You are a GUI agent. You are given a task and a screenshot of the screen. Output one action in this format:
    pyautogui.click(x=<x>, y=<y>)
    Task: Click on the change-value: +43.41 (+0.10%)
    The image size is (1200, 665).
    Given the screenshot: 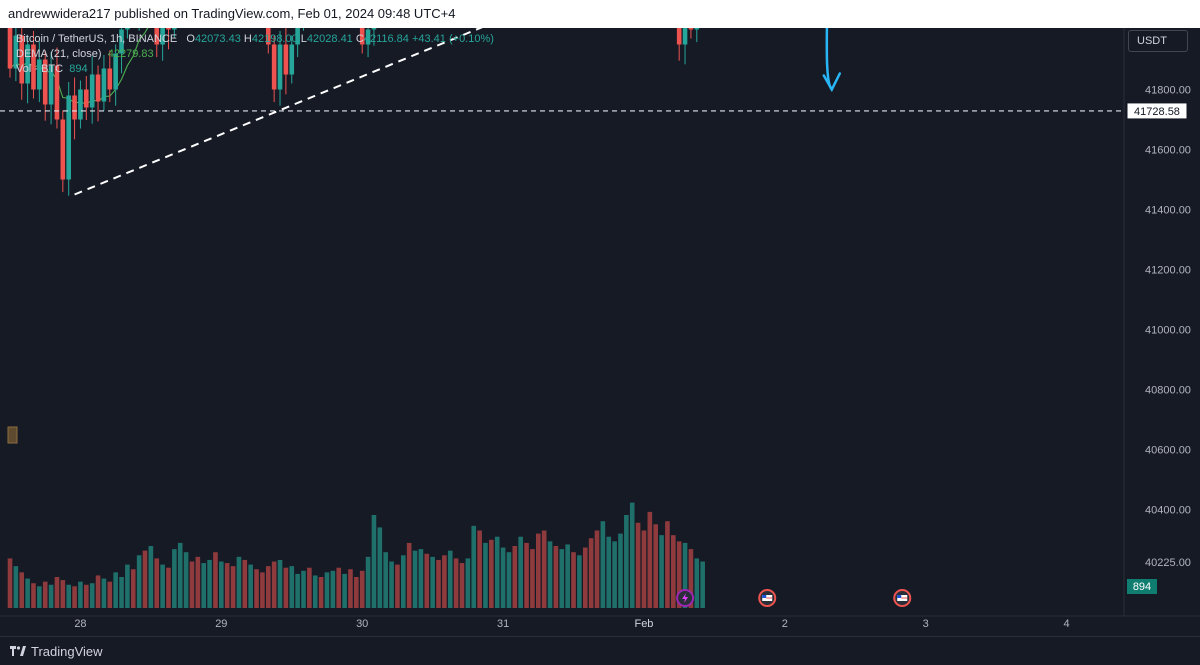 What is the action you would take?
    pyautogui.click(x=452, y=39)
    